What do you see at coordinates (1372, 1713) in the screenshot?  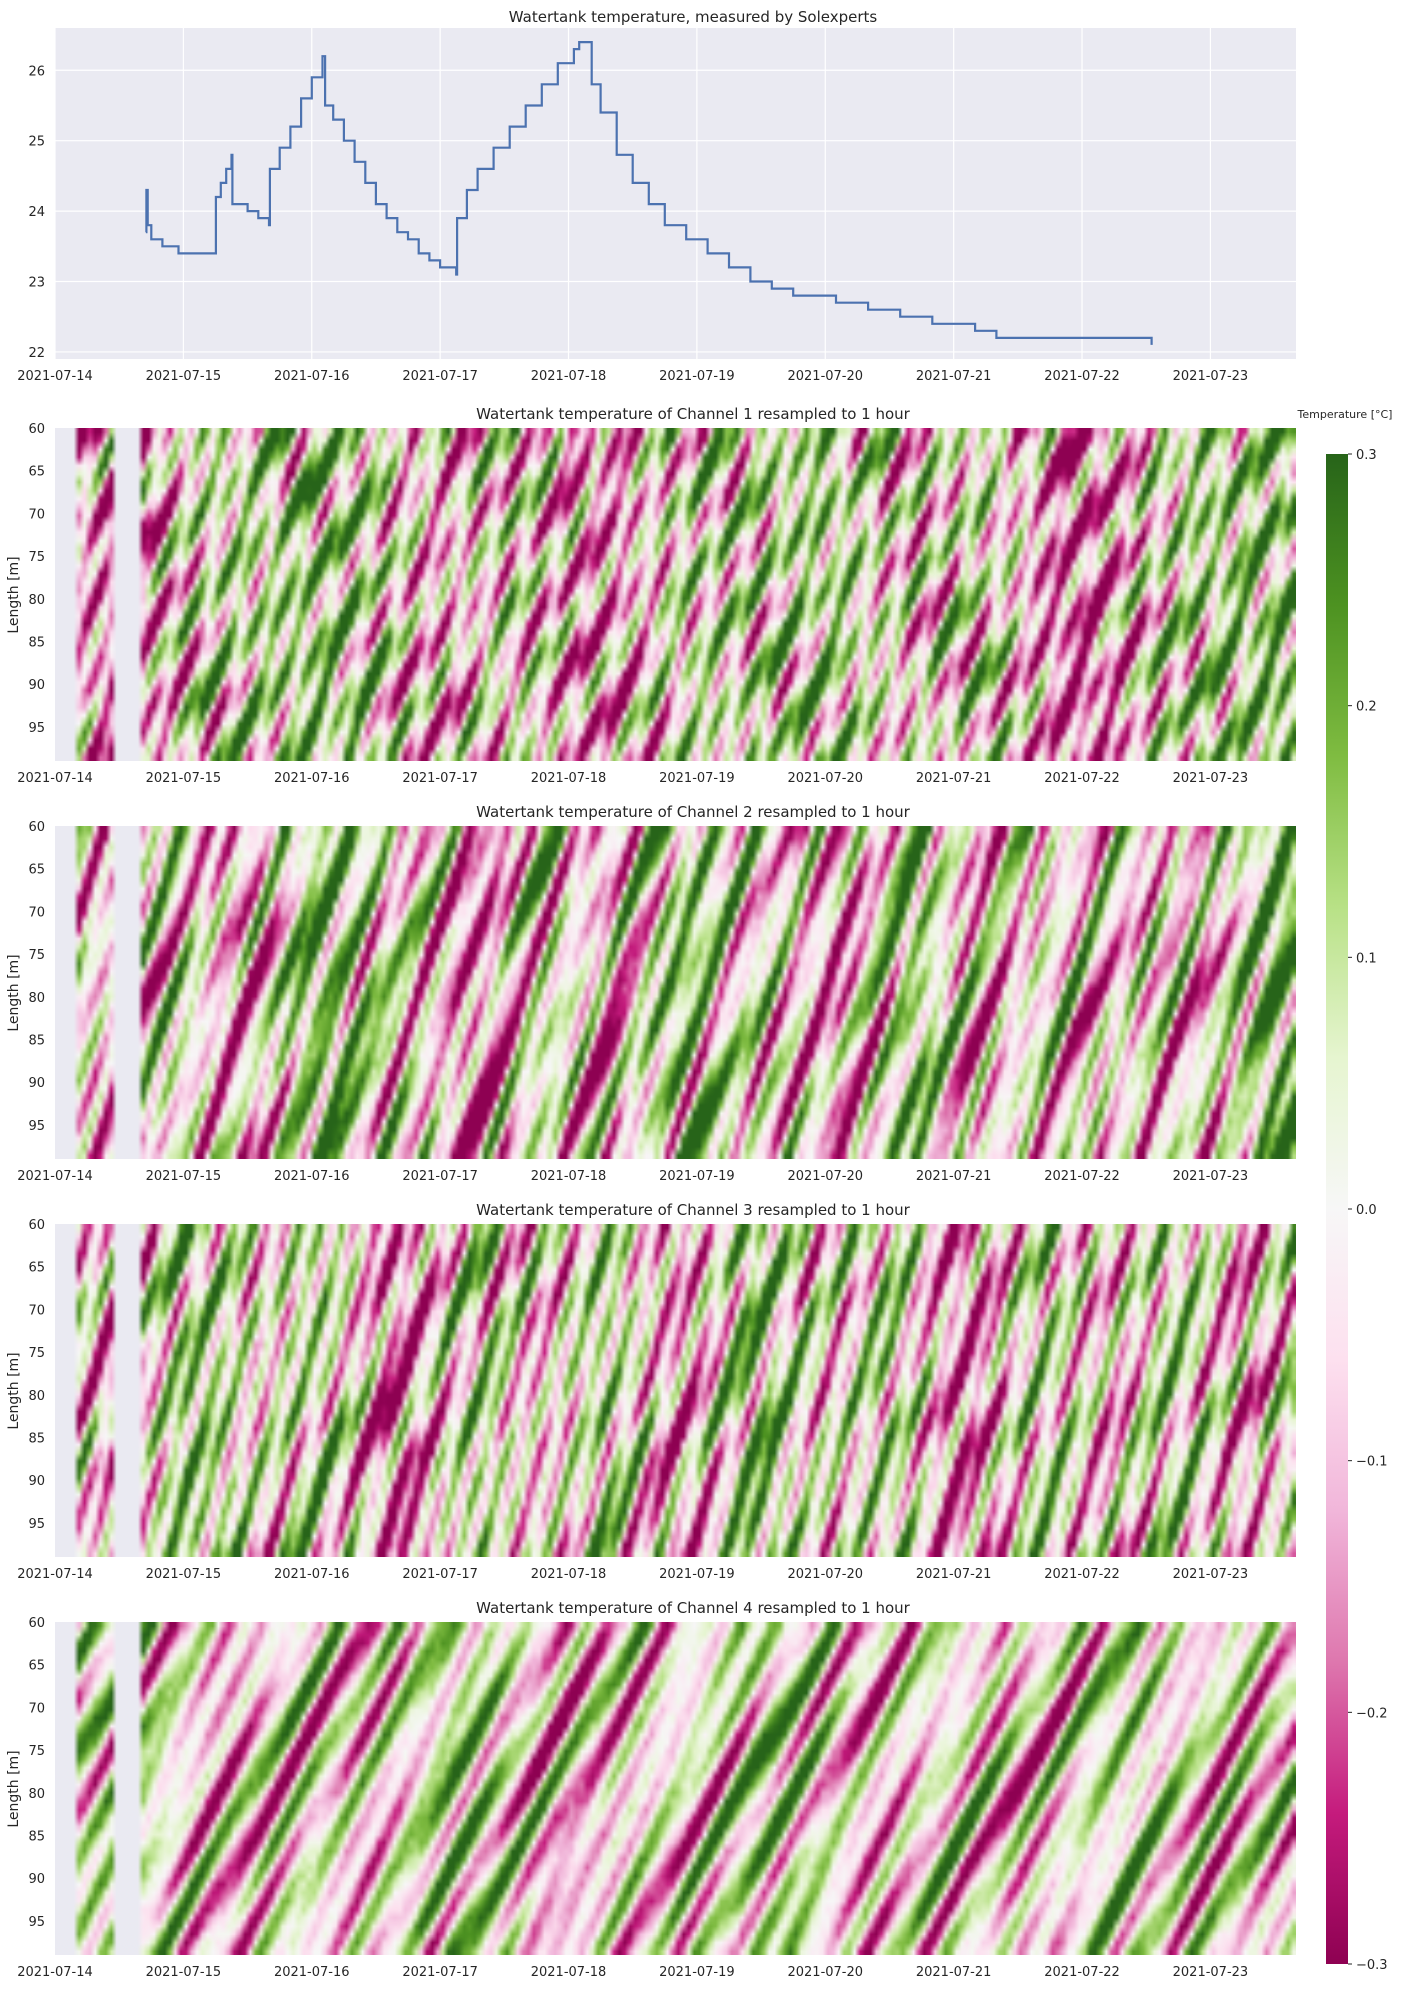 I see `colorbar-tick-label: −0.2` at bounding box center [1372, 1713].